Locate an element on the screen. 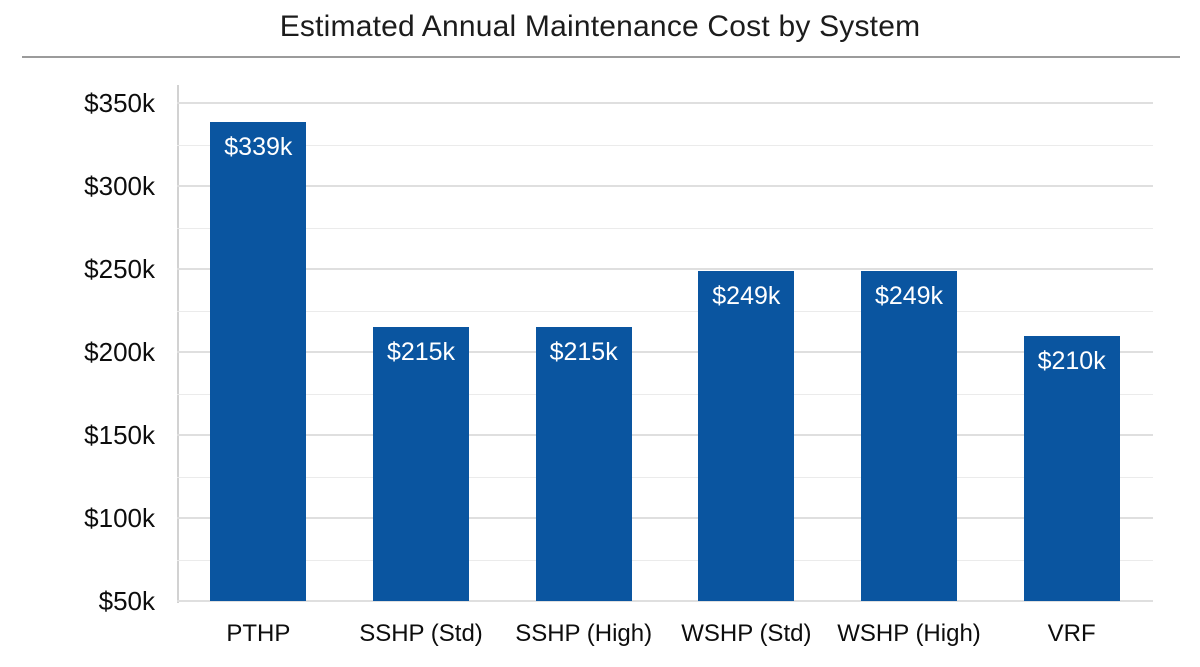 The width and height of the screenshot is (1200, 667). bar-VRF: $210k is located at coordinates (1071, 468).